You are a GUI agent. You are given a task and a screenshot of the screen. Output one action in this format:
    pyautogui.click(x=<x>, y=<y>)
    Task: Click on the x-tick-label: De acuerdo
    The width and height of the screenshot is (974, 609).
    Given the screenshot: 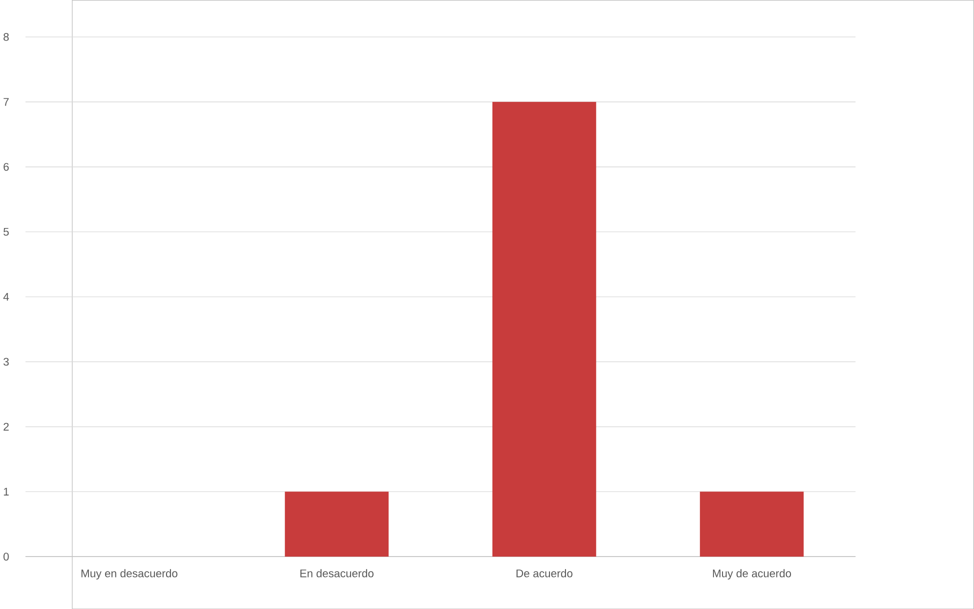 What is the action you would take?
    pyautogui.click(x=544, y=573)
    